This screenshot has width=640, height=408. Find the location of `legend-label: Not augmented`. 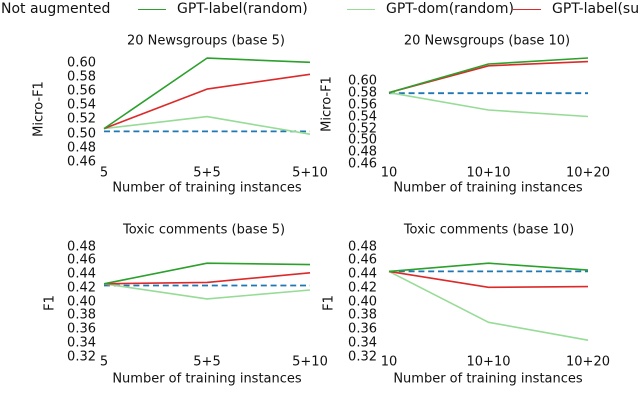

legend-label: Not augmented is located at coordinates (56, 9).